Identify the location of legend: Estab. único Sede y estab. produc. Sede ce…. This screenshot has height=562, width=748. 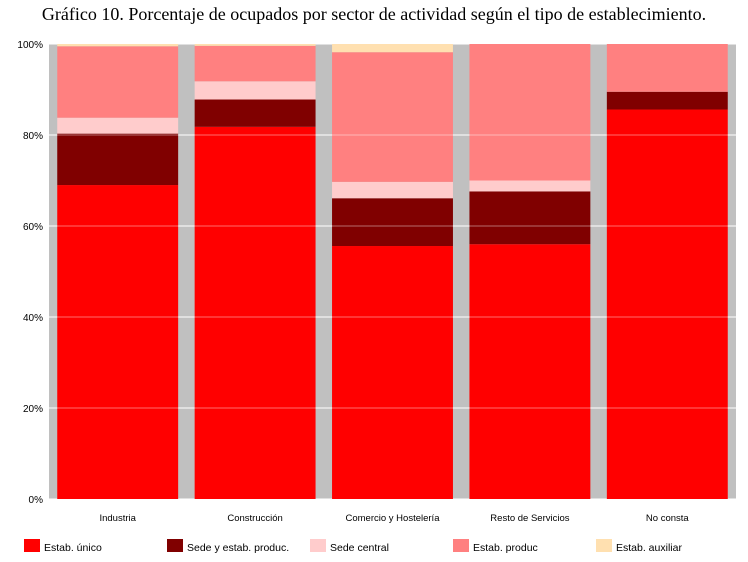
(353, 546).